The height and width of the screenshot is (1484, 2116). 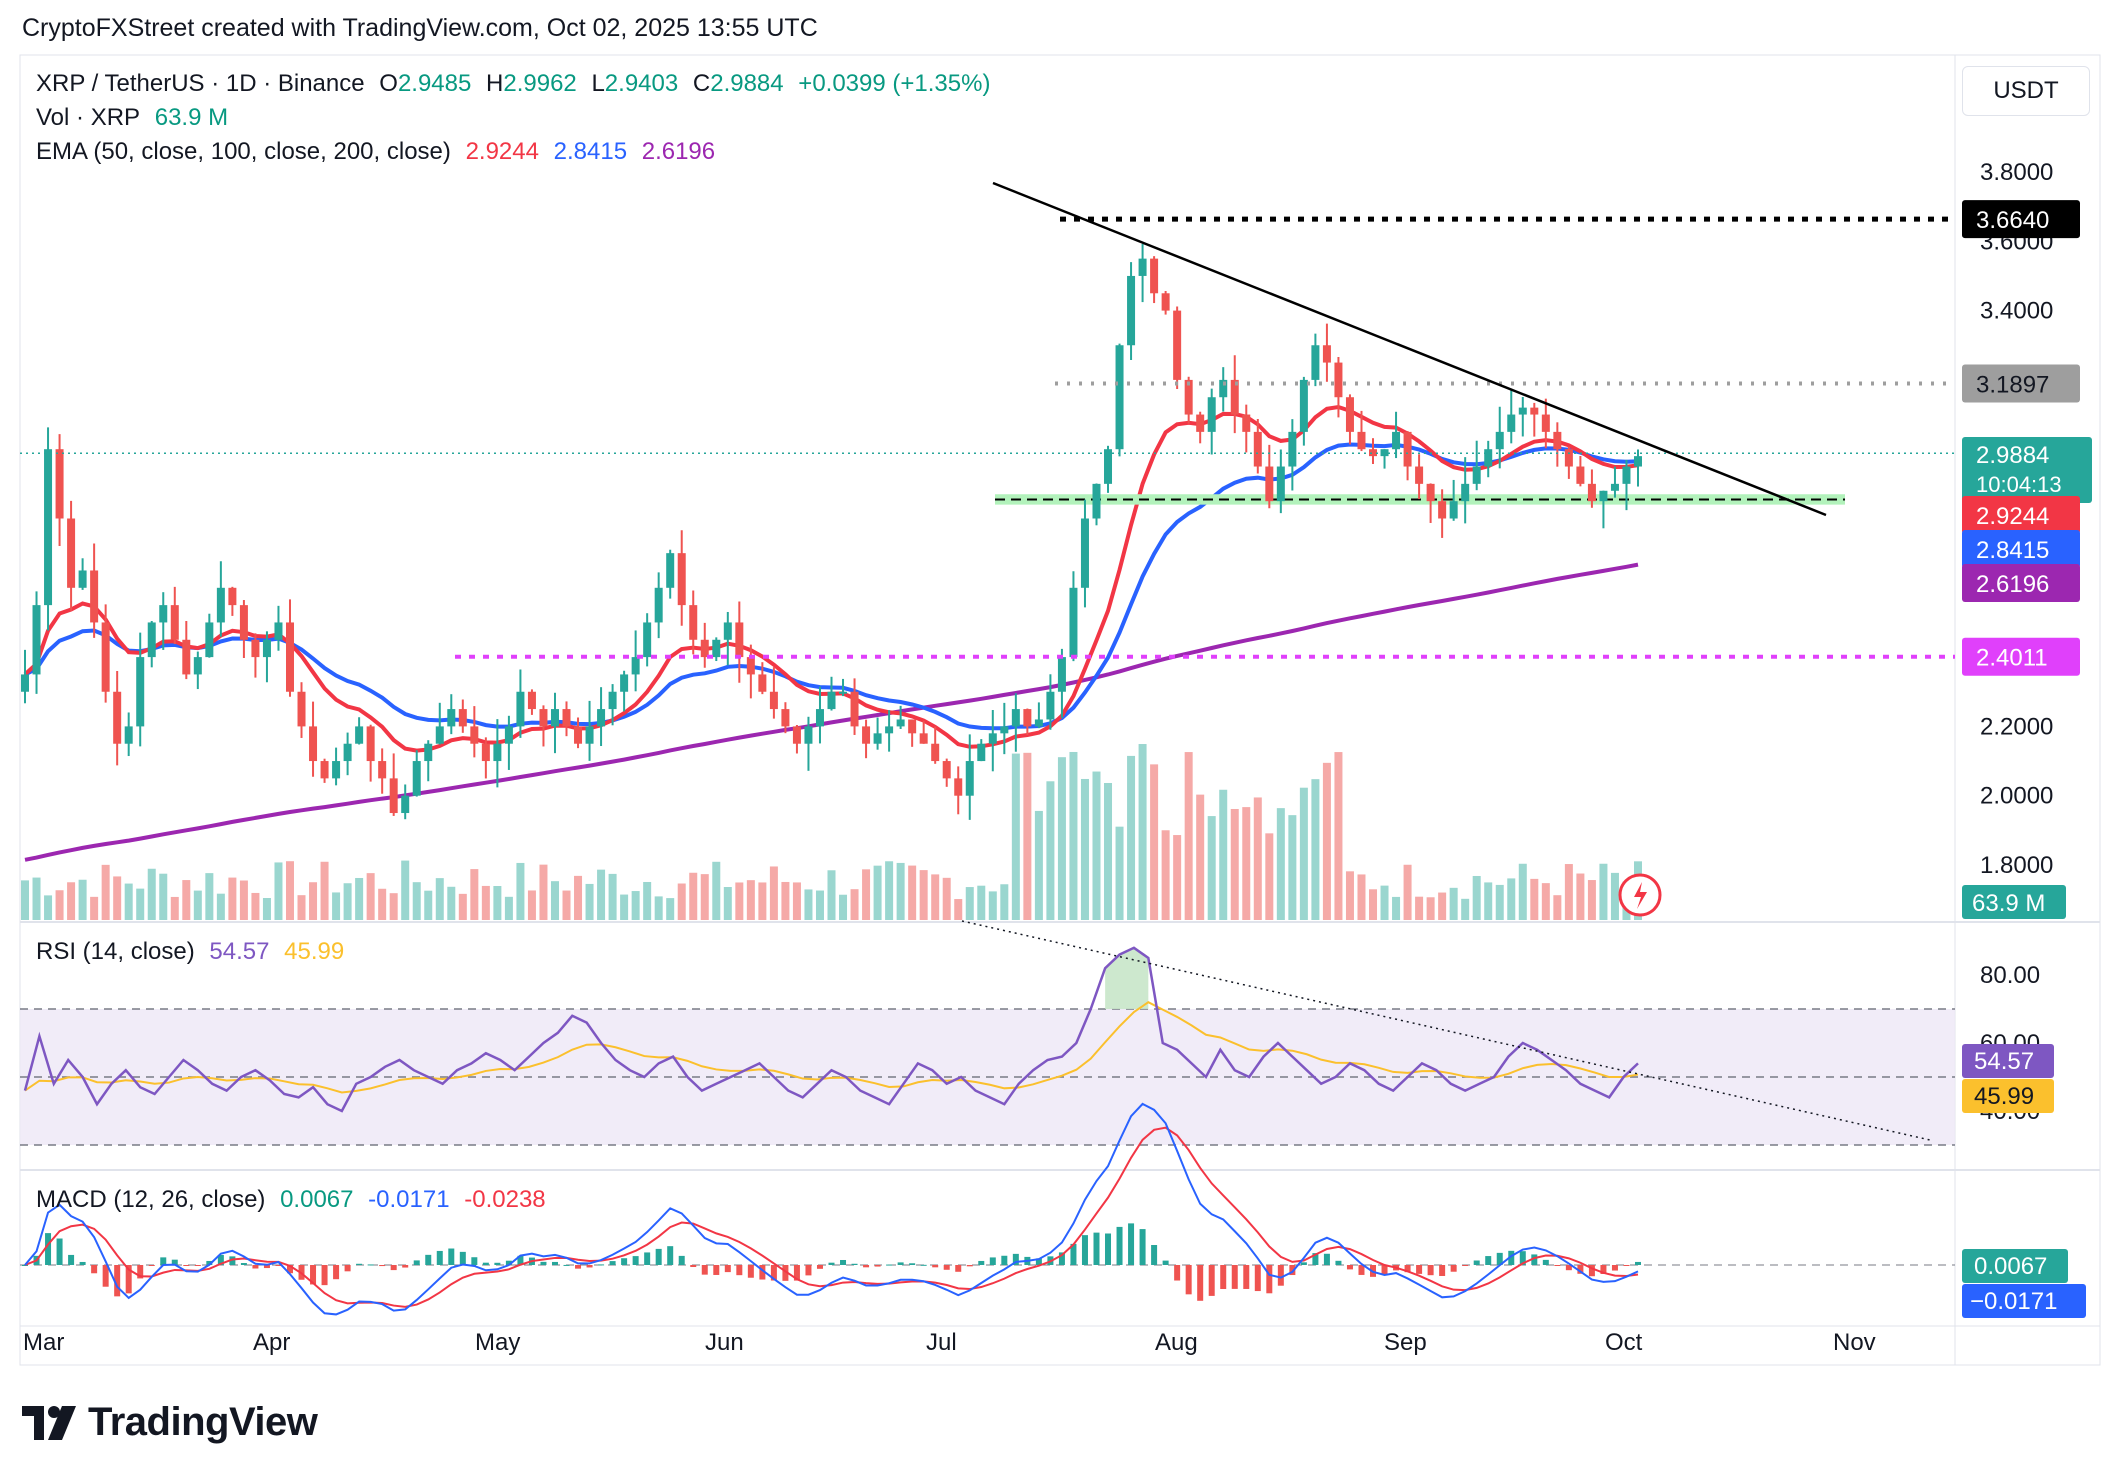 What do you see at coordinates (831, 1217) in the screenshot?
I see `macd-signal-line` at bounding box center [831, 1217].